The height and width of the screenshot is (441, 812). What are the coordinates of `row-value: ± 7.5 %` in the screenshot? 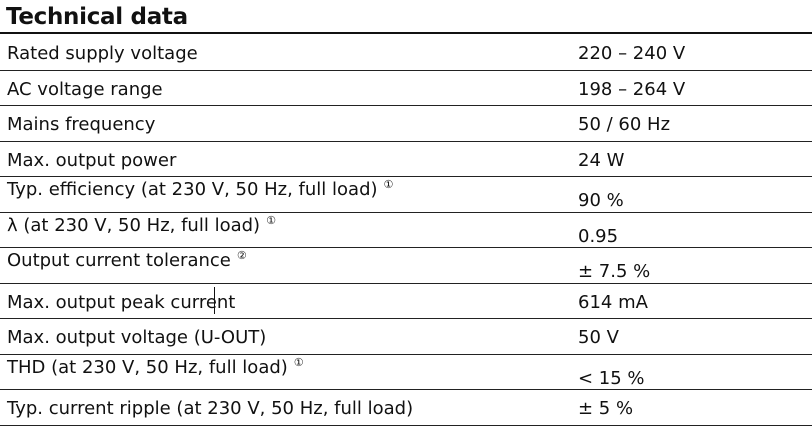 It's located at (614, 271).